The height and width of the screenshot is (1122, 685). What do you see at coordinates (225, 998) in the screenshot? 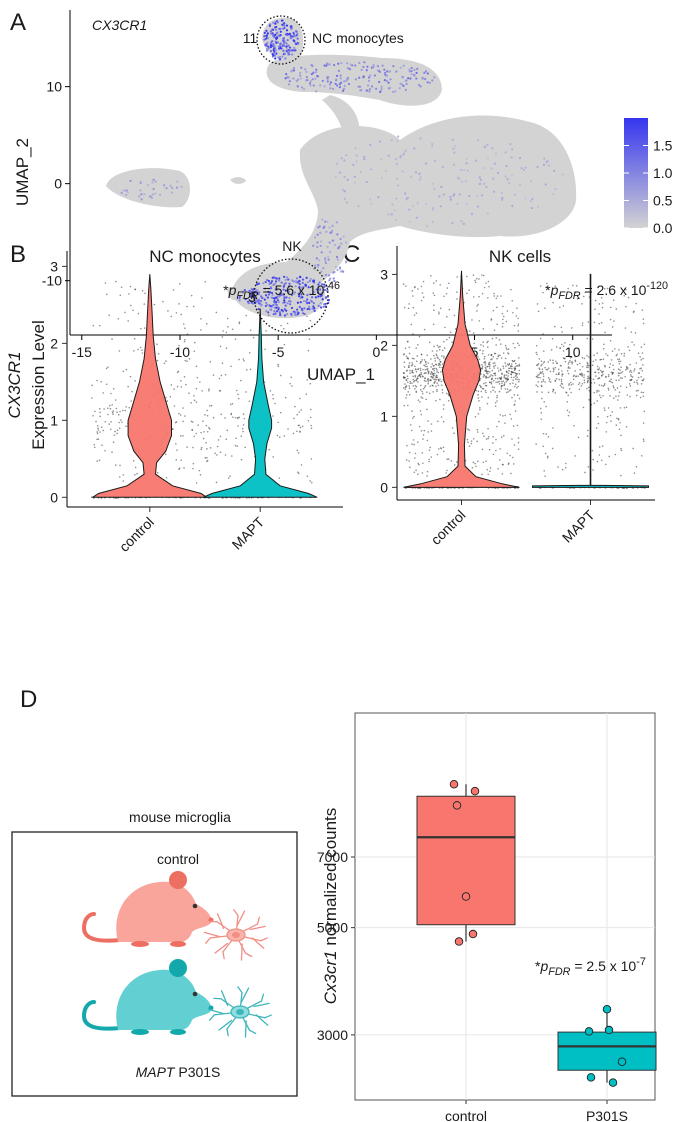
I see `process` at bounding box center [225, 998].